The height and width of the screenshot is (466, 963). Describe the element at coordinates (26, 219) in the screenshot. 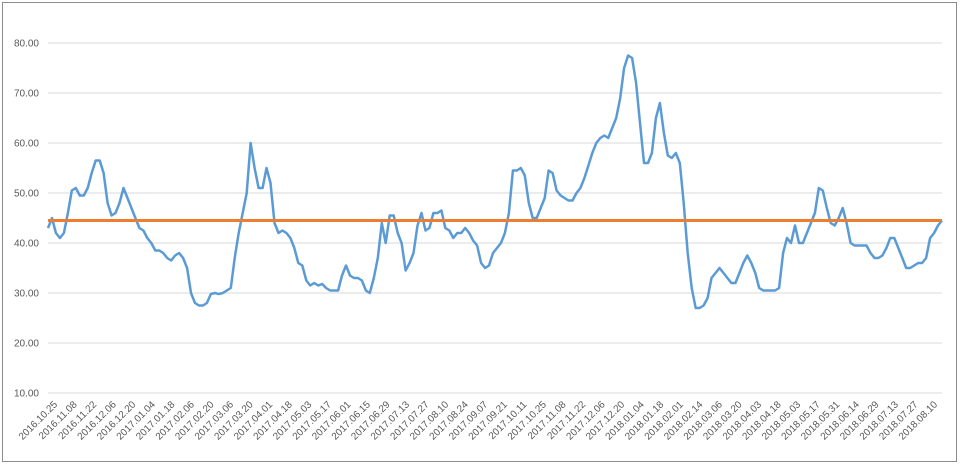

I see `y-axis-ticks: 10.00 20.00 30.00 40.00 50.00 60.00 70.00 80.00` at that location.